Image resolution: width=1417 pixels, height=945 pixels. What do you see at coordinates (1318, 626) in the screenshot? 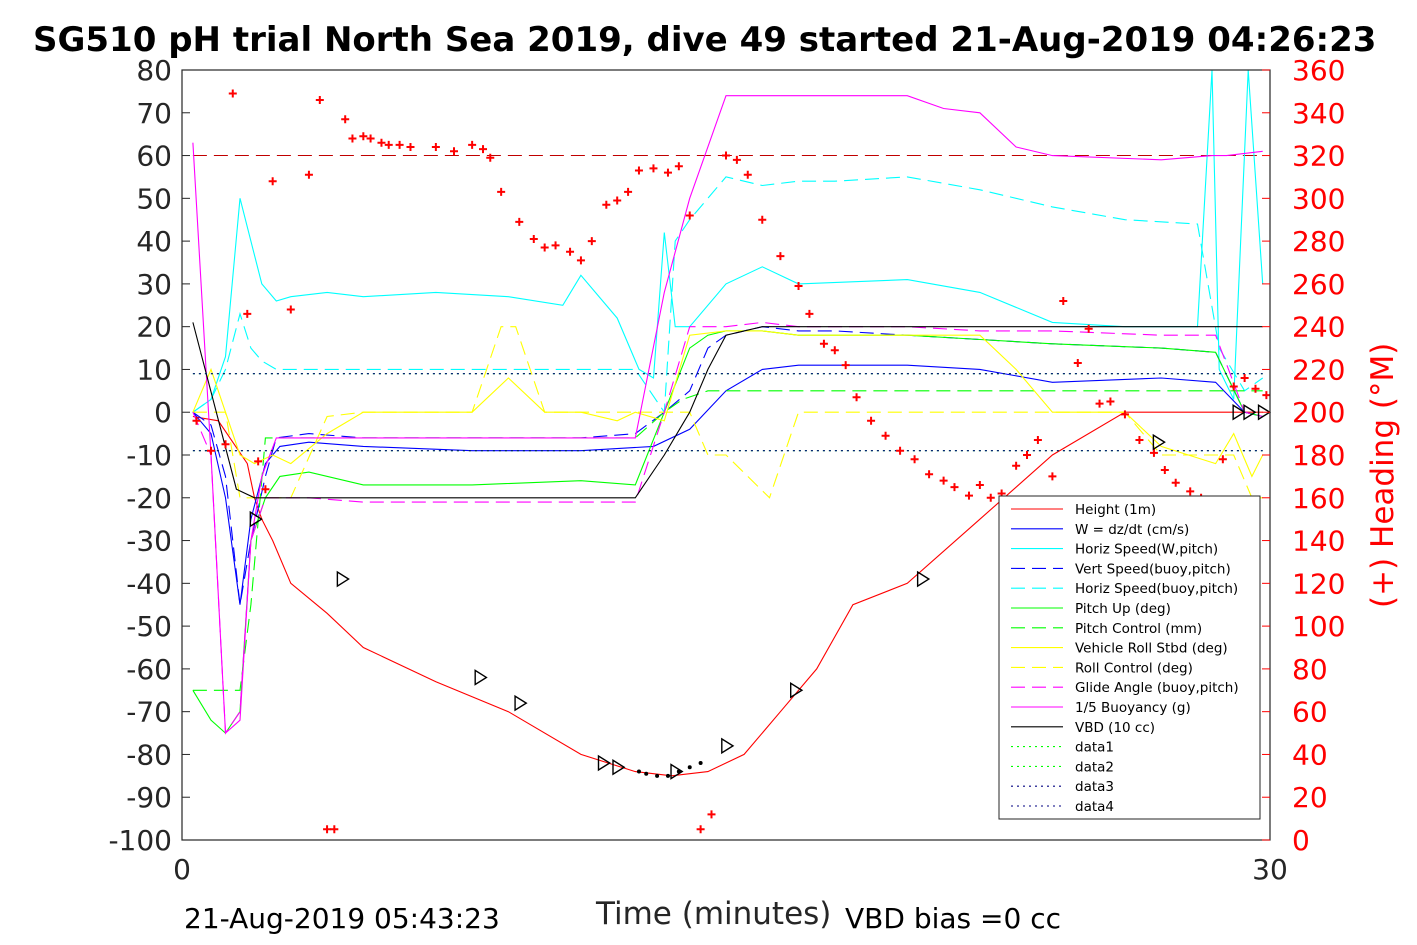
I see `y2-tick-label: 100` at bounding box center [1318, 626].